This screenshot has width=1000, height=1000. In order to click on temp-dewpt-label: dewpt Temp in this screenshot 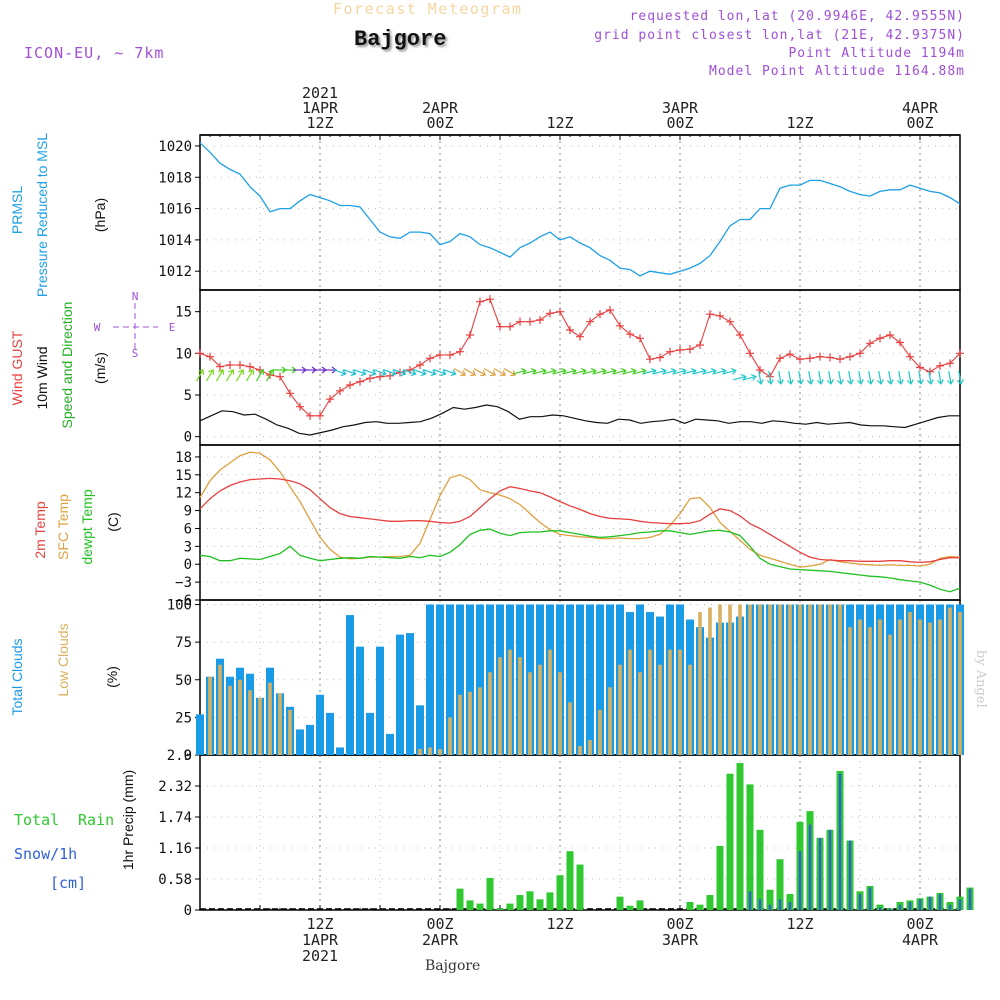, I will do `click(87, 526)`.